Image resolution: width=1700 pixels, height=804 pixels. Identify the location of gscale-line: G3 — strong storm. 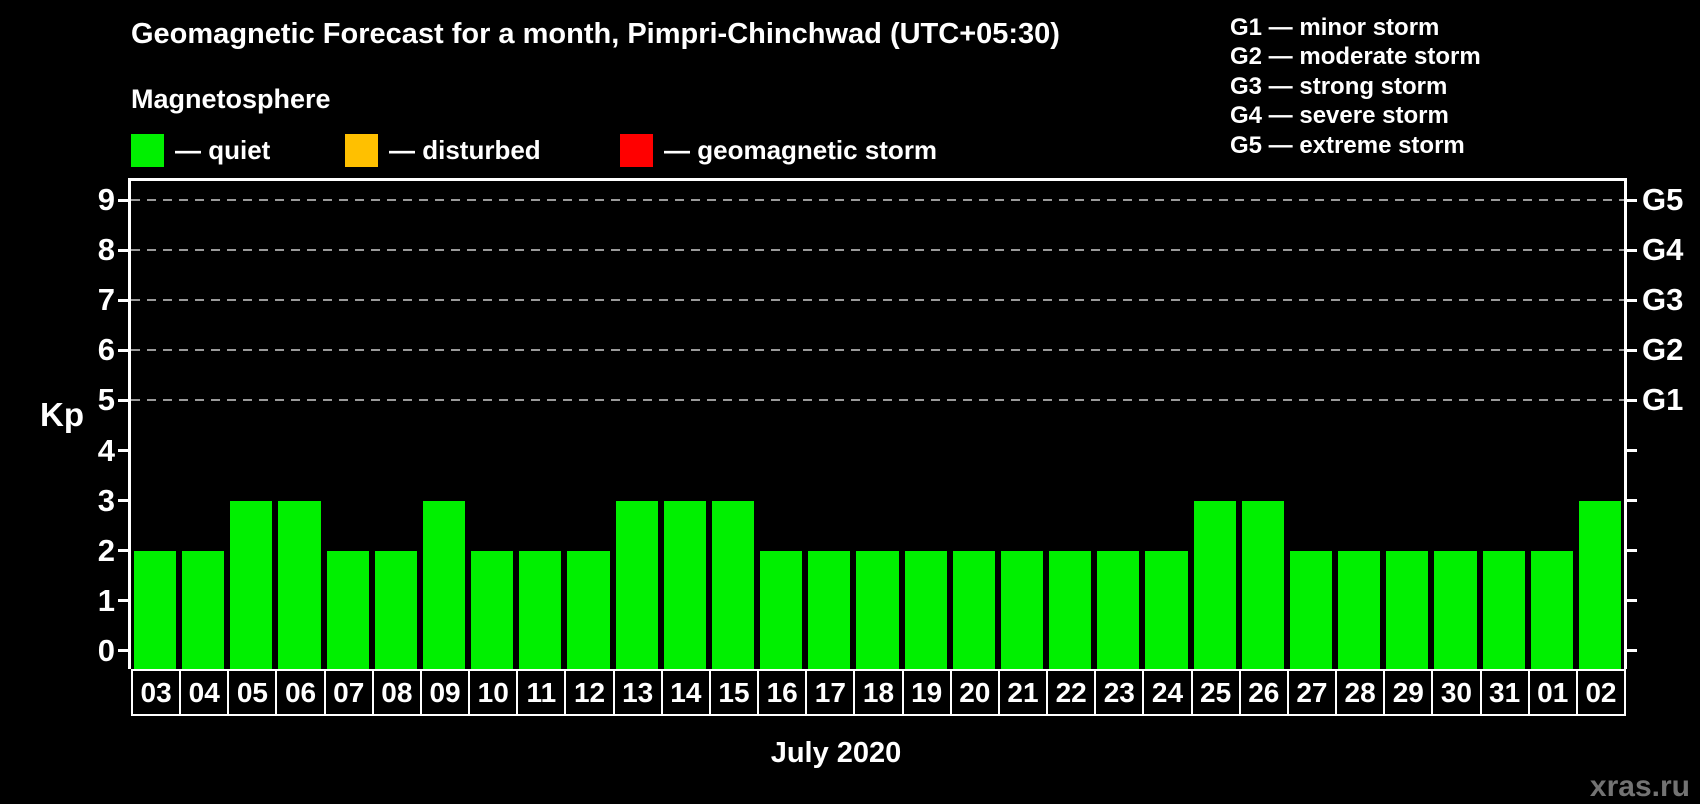
(1339, 86).